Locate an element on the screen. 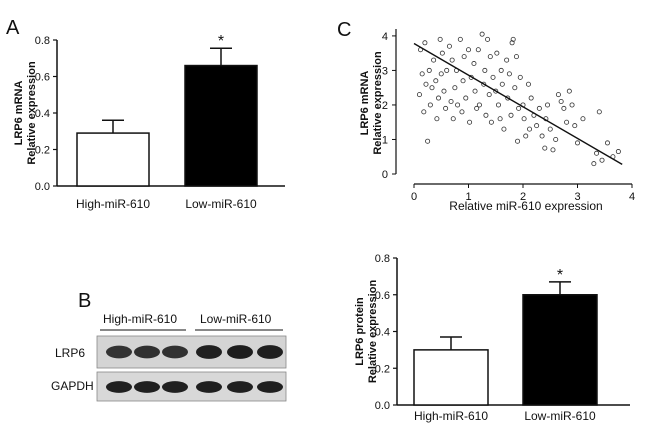 This screenshot has width=650, height=425. chart-c-ylabel-line: Relative expression is located at coordinates (378, 103).